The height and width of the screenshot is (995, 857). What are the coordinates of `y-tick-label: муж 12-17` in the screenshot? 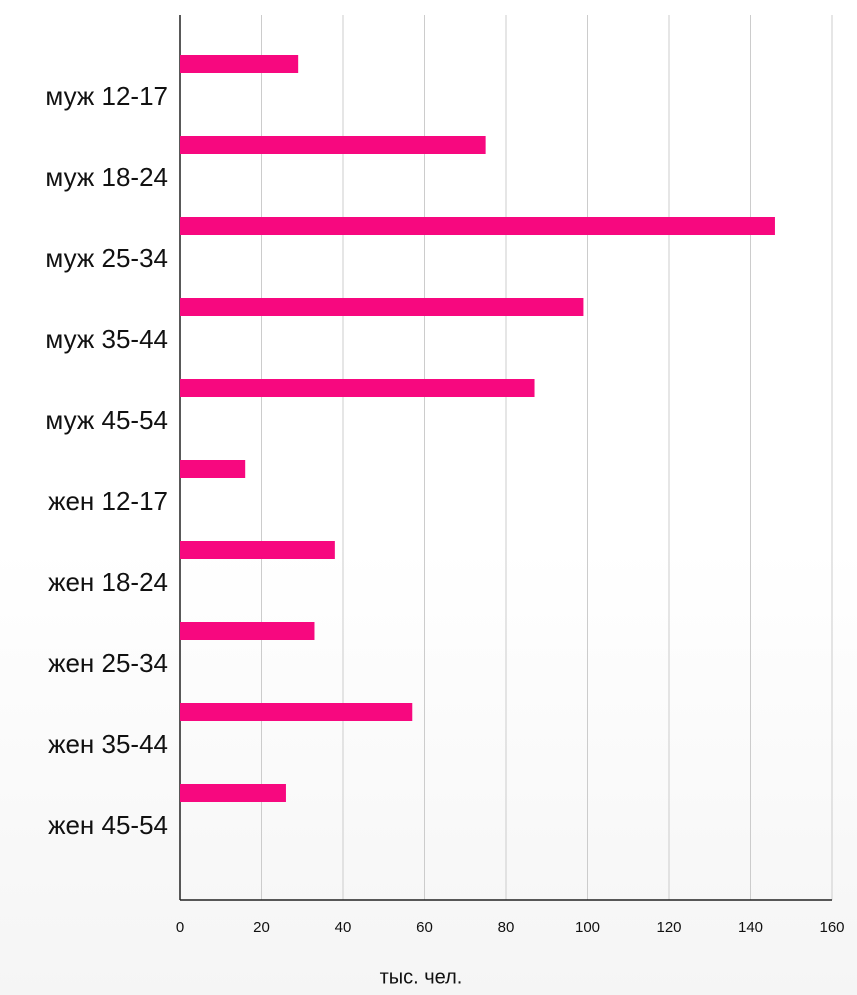 It's located at (106, 96).